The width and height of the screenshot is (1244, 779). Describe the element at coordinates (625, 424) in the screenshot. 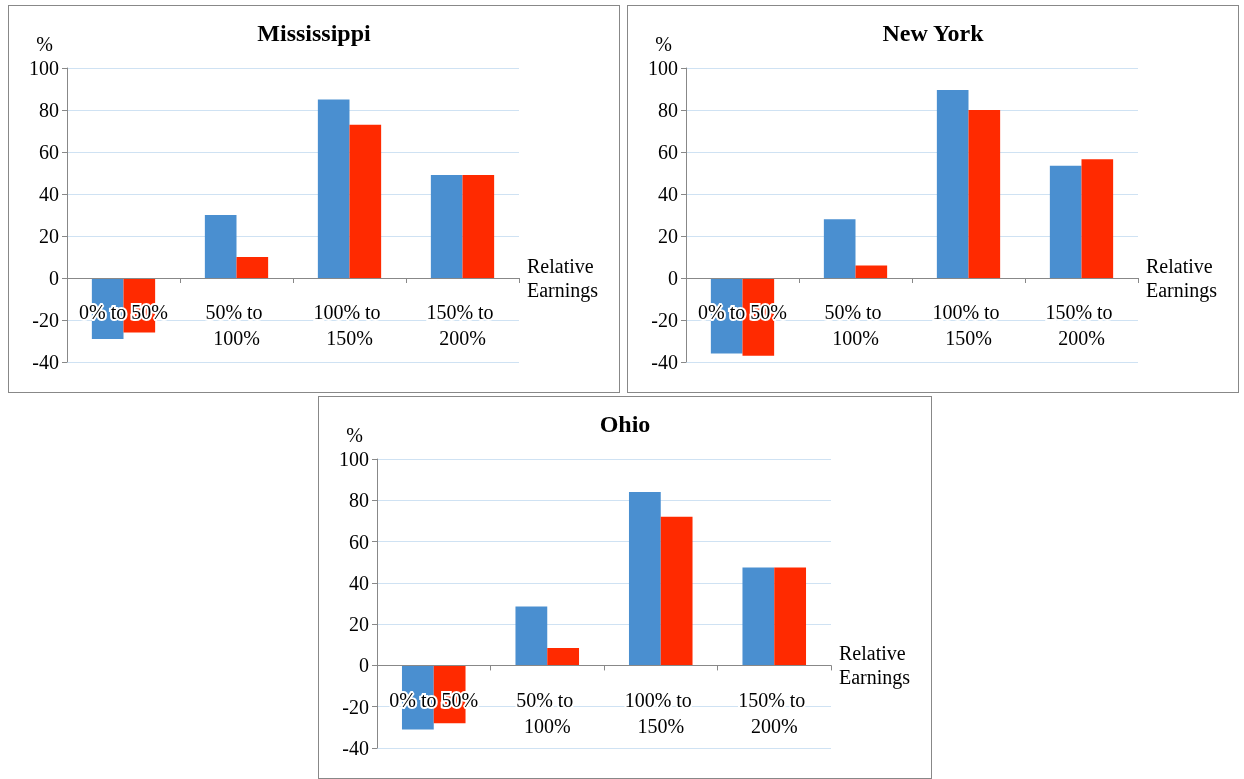

I see `chart-title: Ohio` at that location.